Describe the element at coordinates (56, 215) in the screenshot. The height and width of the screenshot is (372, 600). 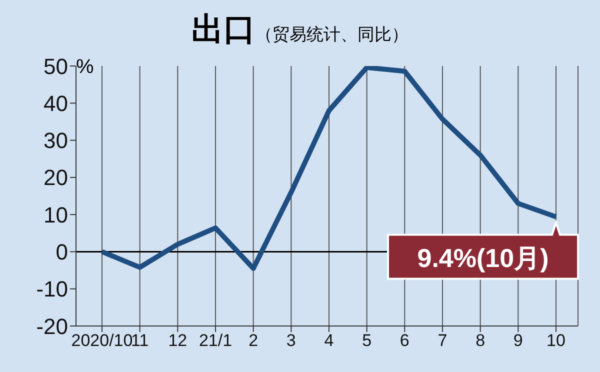
I see `y-tick-label: 10` at that location.